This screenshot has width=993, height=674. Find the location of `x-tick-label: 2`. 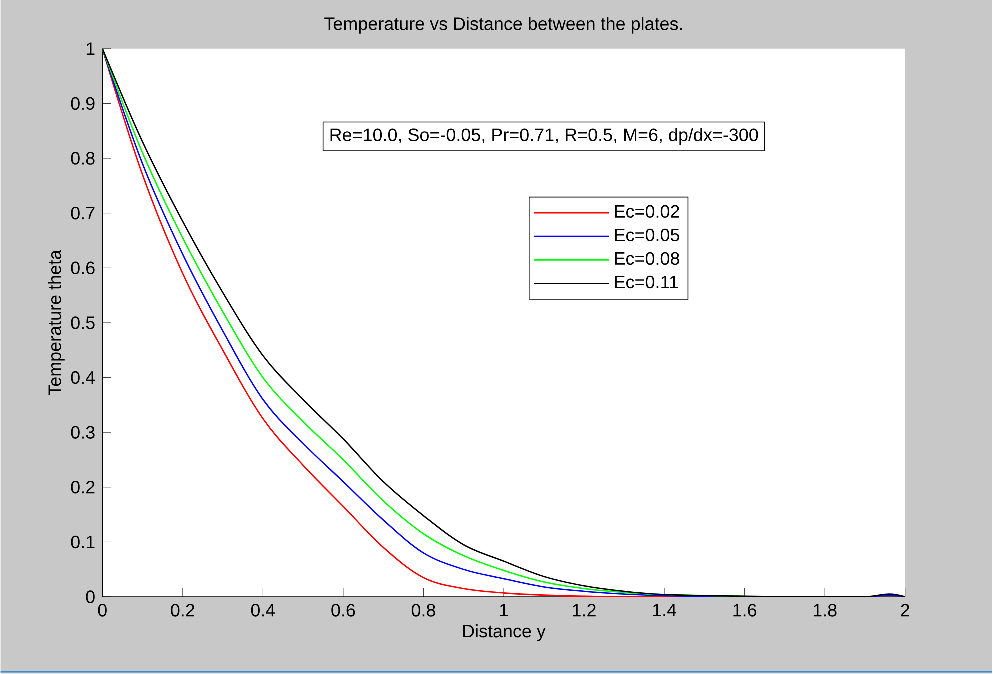

x-tick-label: 2 is located at coordinates (905, 610).